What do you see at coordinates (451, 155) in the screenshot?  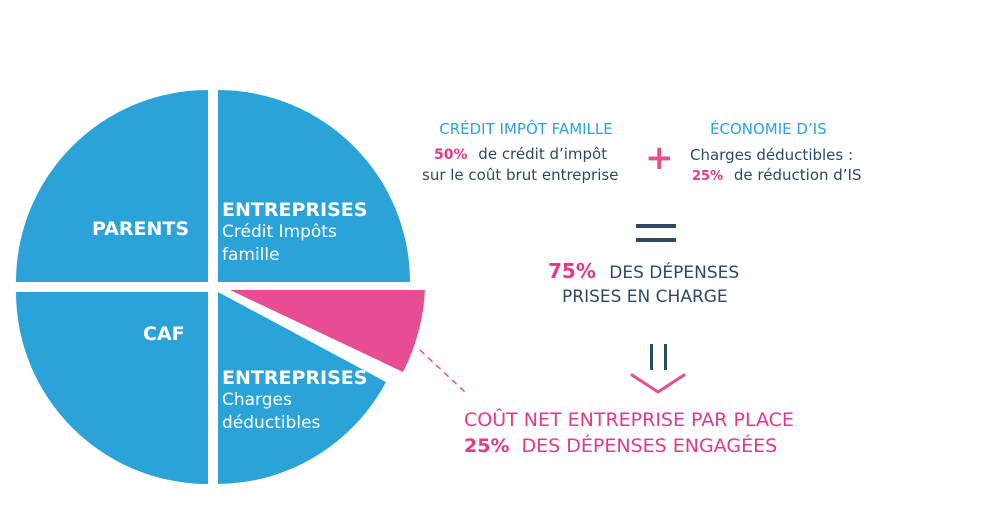 I see `credit-percent: 50%` at bounding box center [451, 155].